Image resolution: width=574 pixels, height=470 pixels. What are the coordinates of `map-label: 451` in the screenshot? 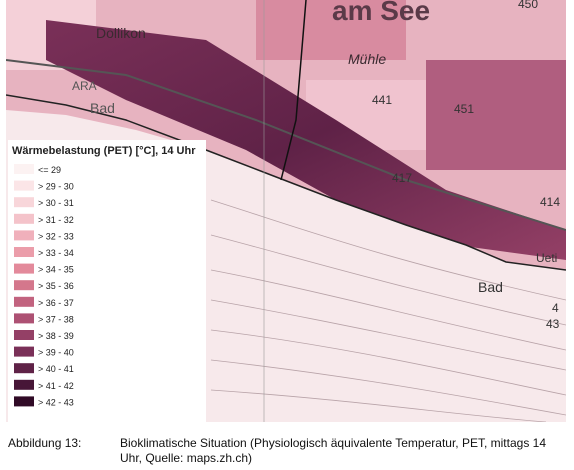 It's located at (464, 109).